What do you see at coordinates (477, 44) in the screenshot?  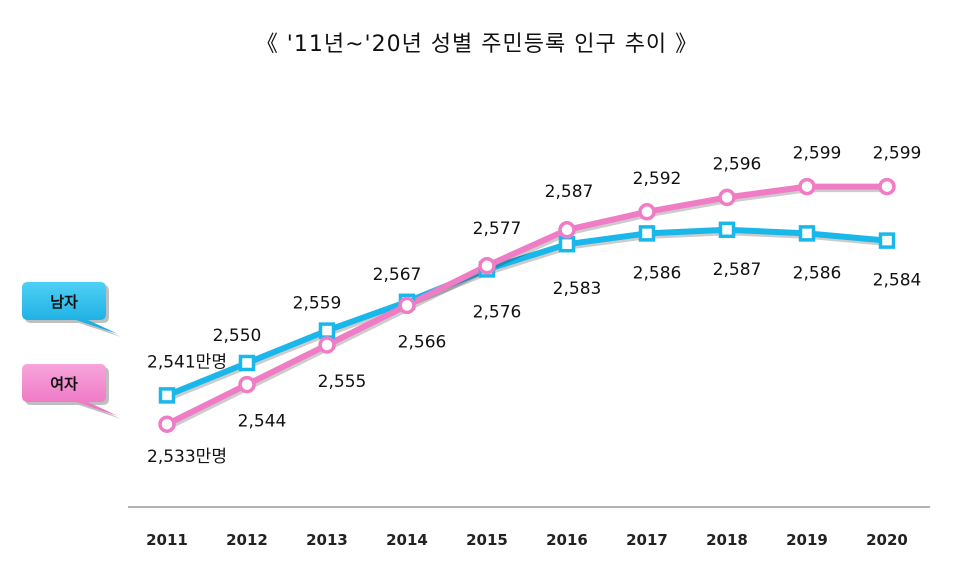 I see `chart-title: 《 '11년~'20년 성별 주민등록 인구 추이 》` at bounding box center [477, 44].